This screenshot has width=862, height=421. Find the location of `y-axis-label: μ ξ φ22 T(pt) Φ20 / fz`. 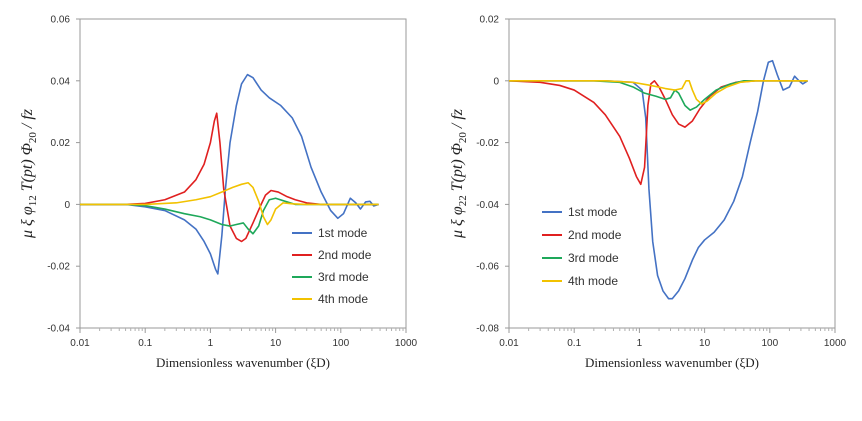

y-axis-label: μ ξ φ22 T(pt) Φ20 / fz is located at coordinates (459, 173).